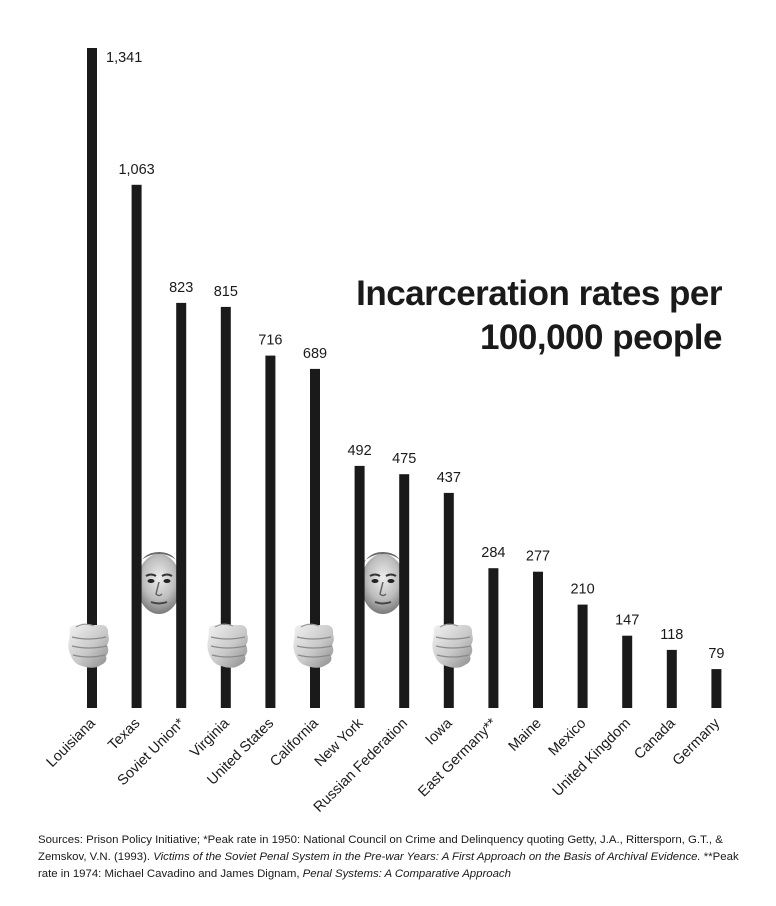 The width and height of the screenshot is (776, 906). I want to click on category-label: Maine, so click(525, 735).